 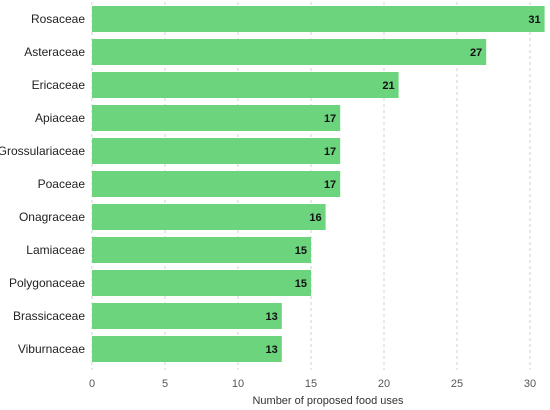 What do you see at coordinates (201, 283) in the screenshot?
I see `bar-polygonaceae` at bounding box center [201, 283].